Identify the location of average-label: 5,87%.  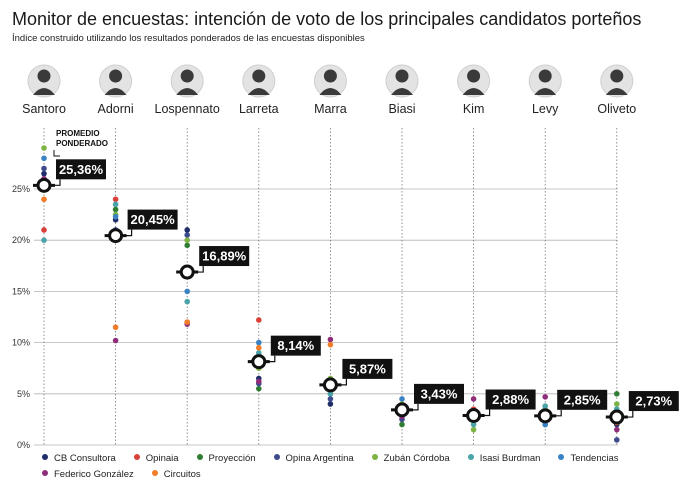
(367, 368).